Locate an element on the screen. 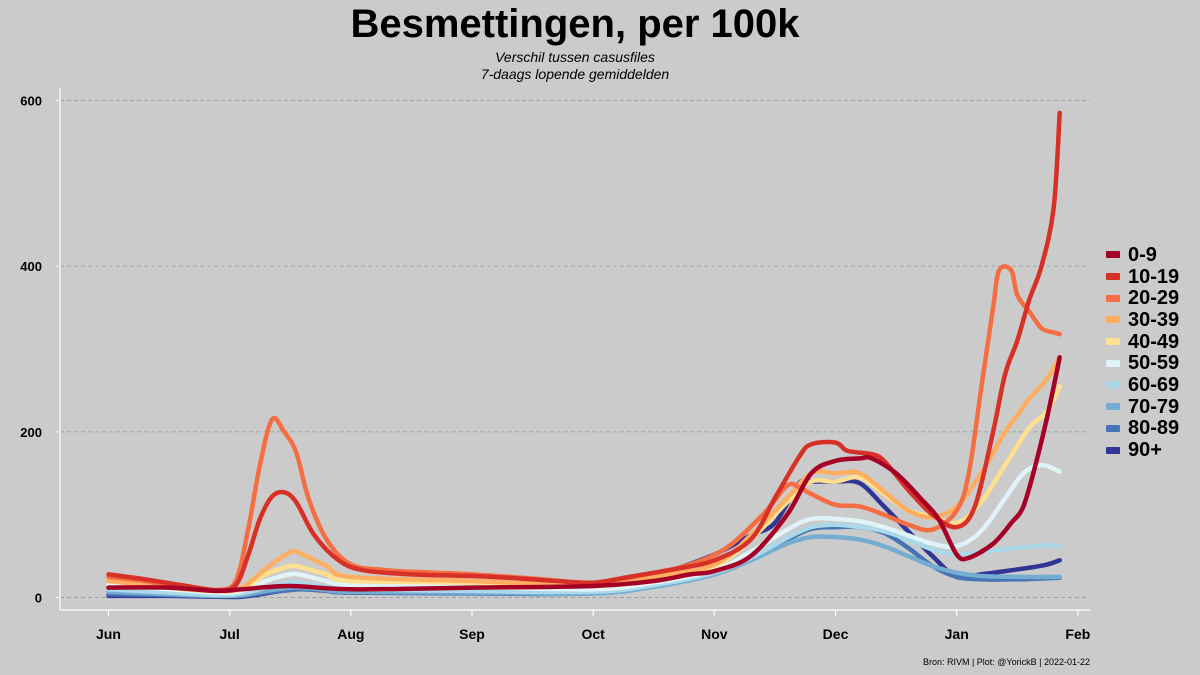 The height and width of the screenshot is (675, 1200). legend-item: 60-69 is located at coordinates (1142, 385).